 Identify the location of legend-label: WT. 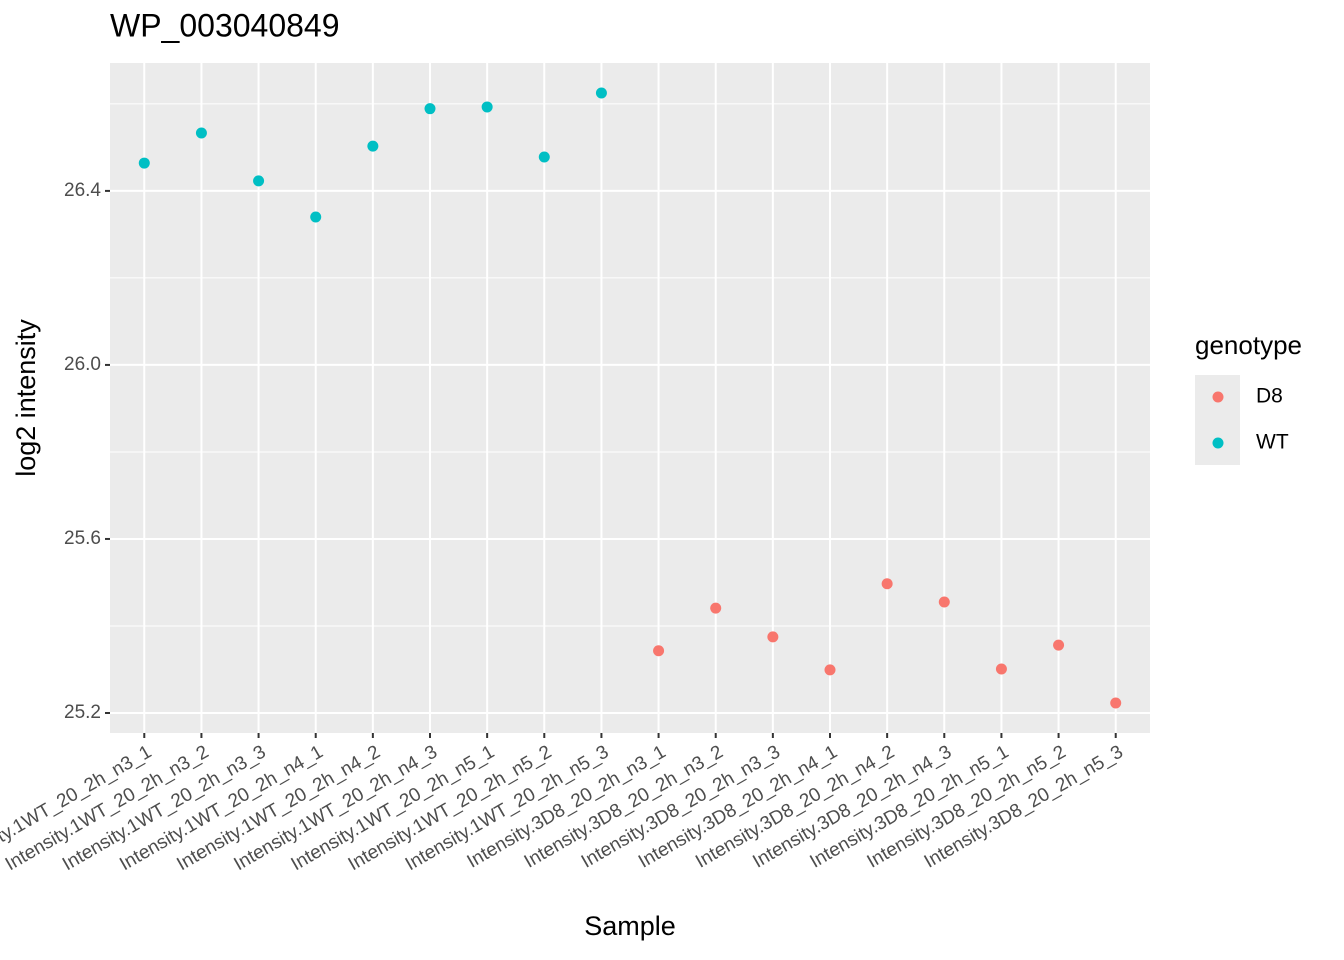
(1272, 442).